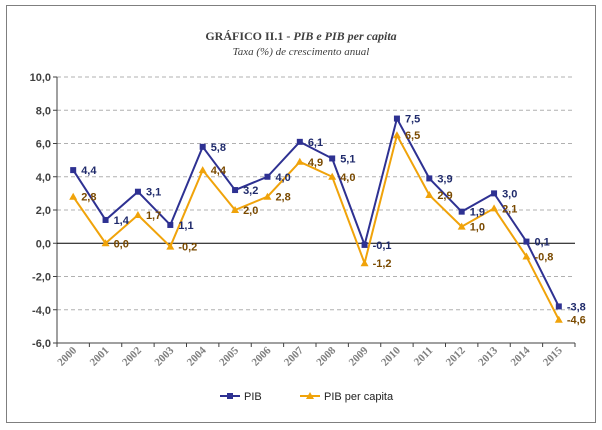 This screenshot has height=430, width=602. Describe the element at coordinates (412, 136) in the screenshot. I see `data-label-pib-per-capita: 6,5` at that location.